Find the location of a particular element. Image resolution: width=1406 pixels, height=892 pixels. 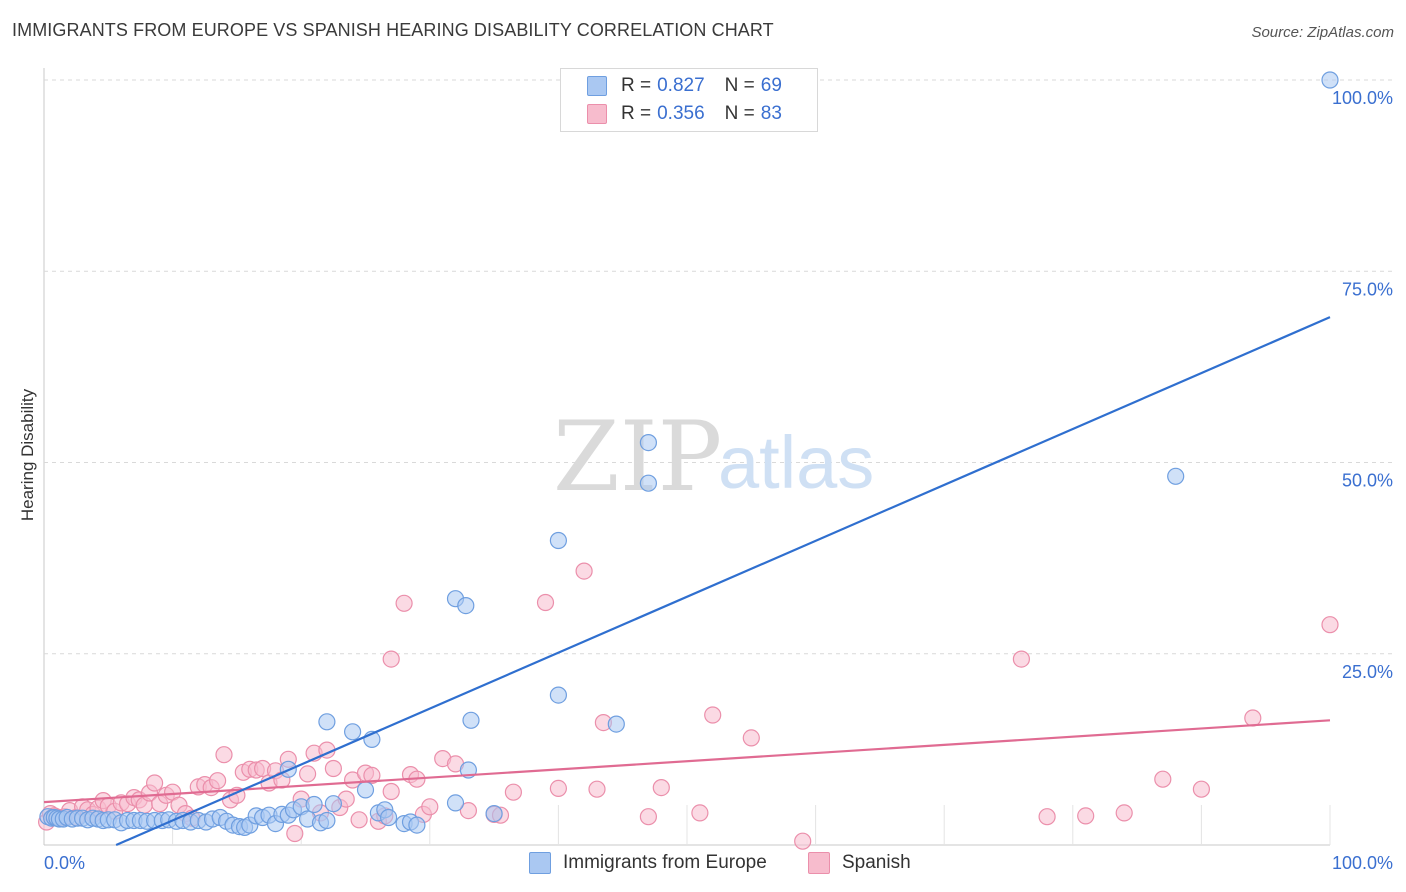

legend-n-value: 83 is located at coordinates (771, 113).